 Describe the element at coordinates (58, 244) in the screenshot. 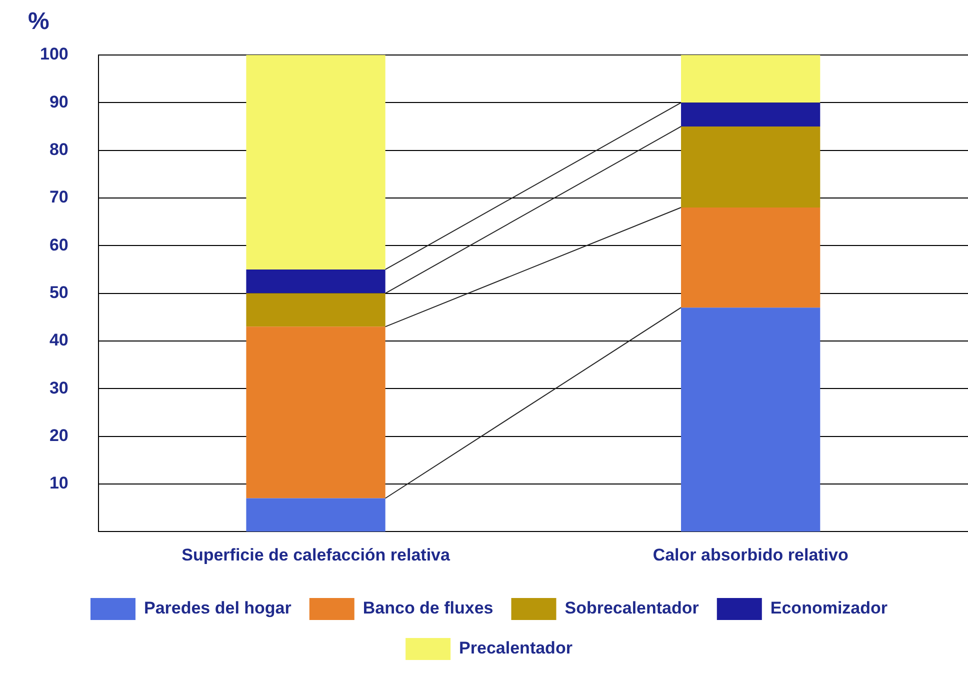

I see `y-tick-label: 60` at that location.